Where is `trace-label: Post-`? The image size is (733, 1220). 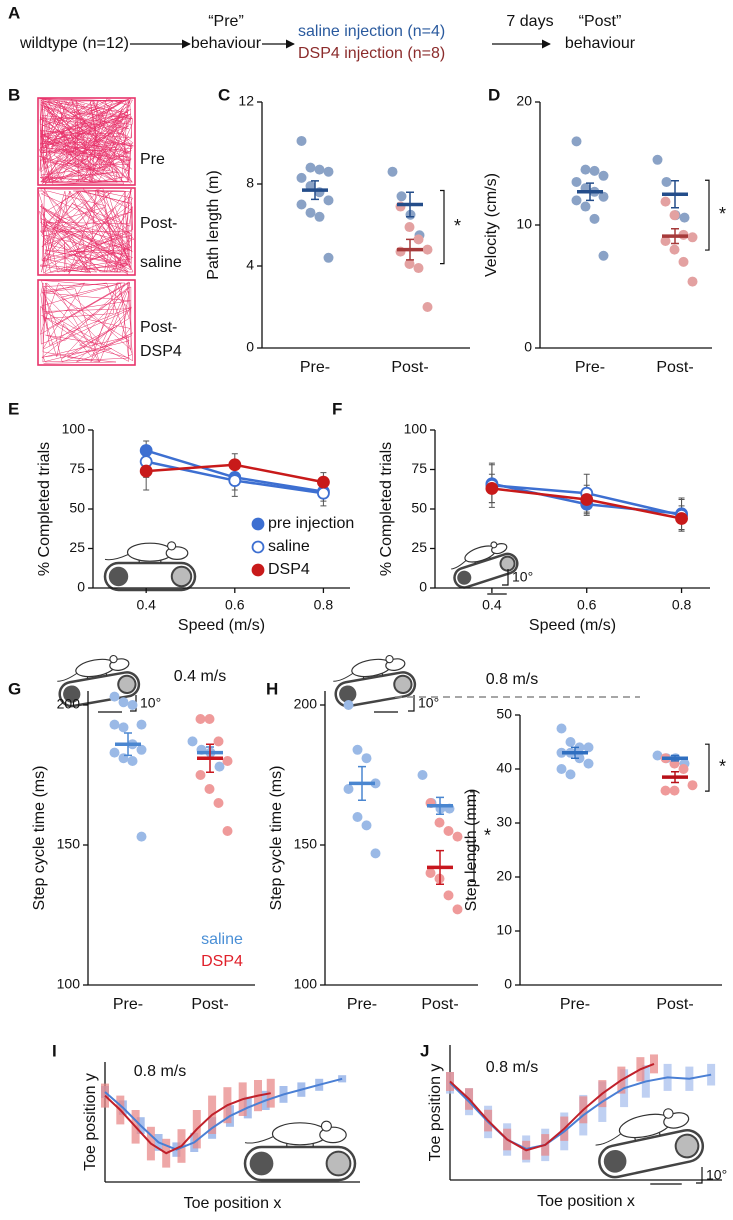 trace-label: Post- is located at coordinates (158, 327).